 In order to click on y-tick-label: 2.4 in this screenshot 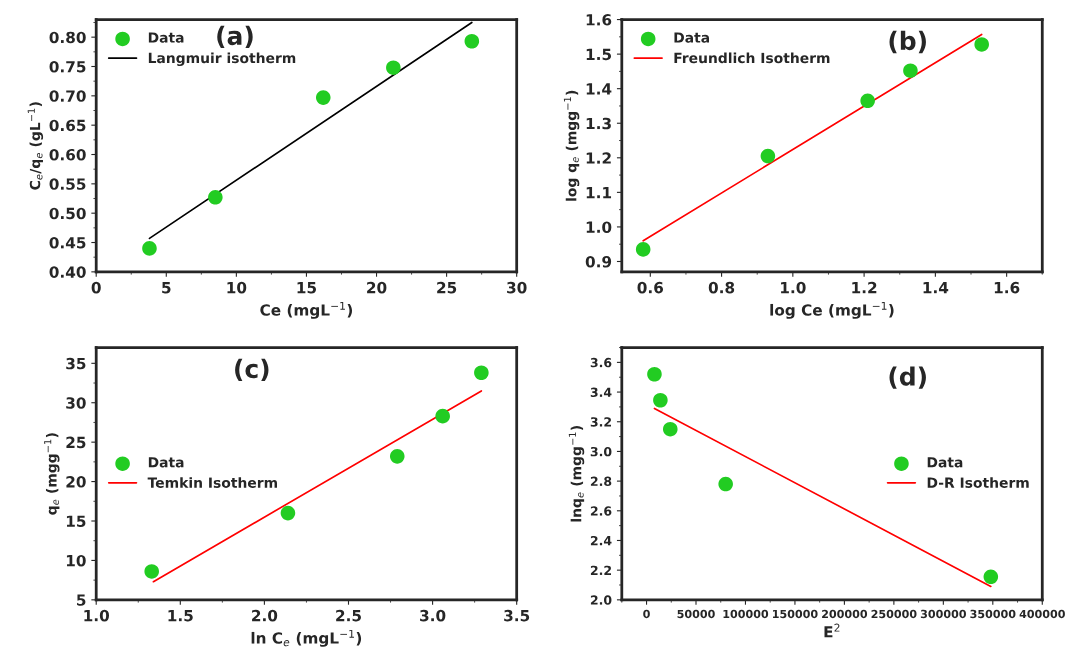, I will do `click(601, 540)`.